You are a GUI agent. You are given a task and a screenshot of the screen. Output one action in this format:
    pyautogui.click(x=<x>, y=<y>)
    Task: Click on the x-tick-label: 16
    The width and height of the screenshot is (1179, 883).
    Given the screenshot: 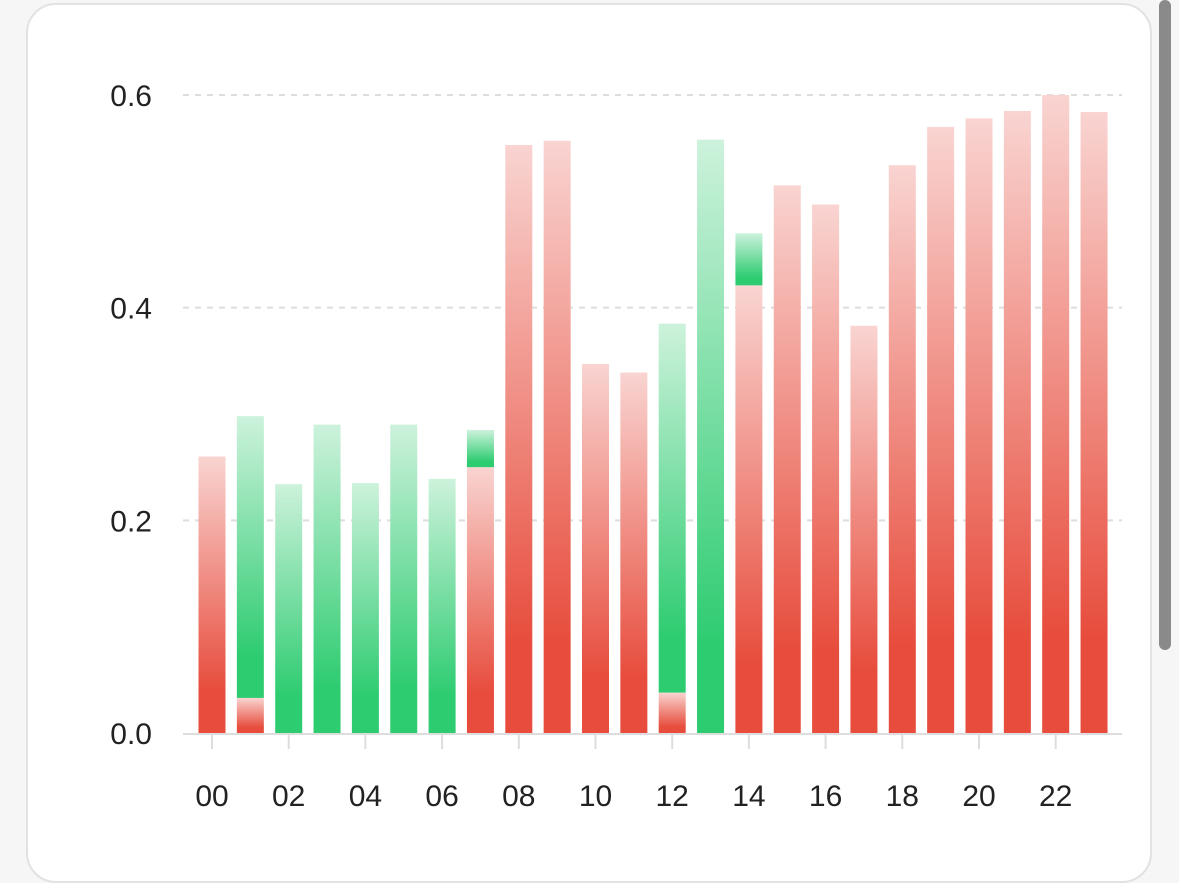 What is the action you would take?
    pyautogui.click(x=825, y=796)
    